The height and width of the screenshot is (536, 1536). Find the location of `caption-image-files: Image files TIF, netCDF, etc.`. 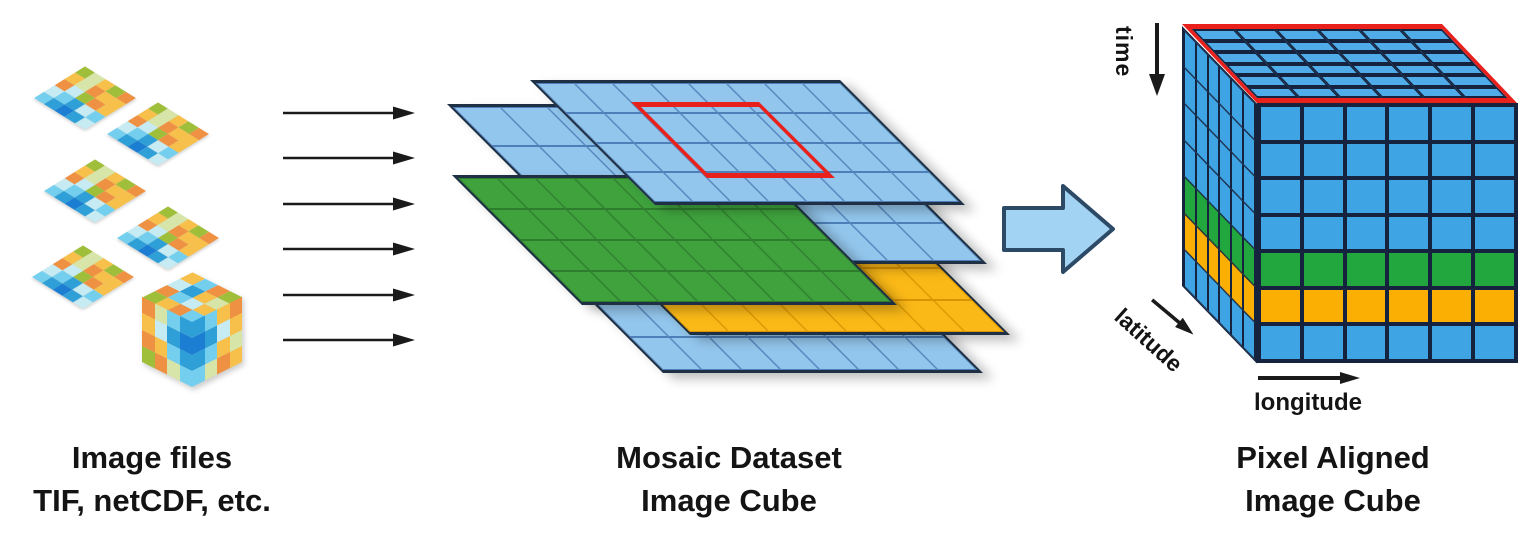

caption-image-files: Image files TIF, netCDF, etc. is located at coordinates (161, 479).